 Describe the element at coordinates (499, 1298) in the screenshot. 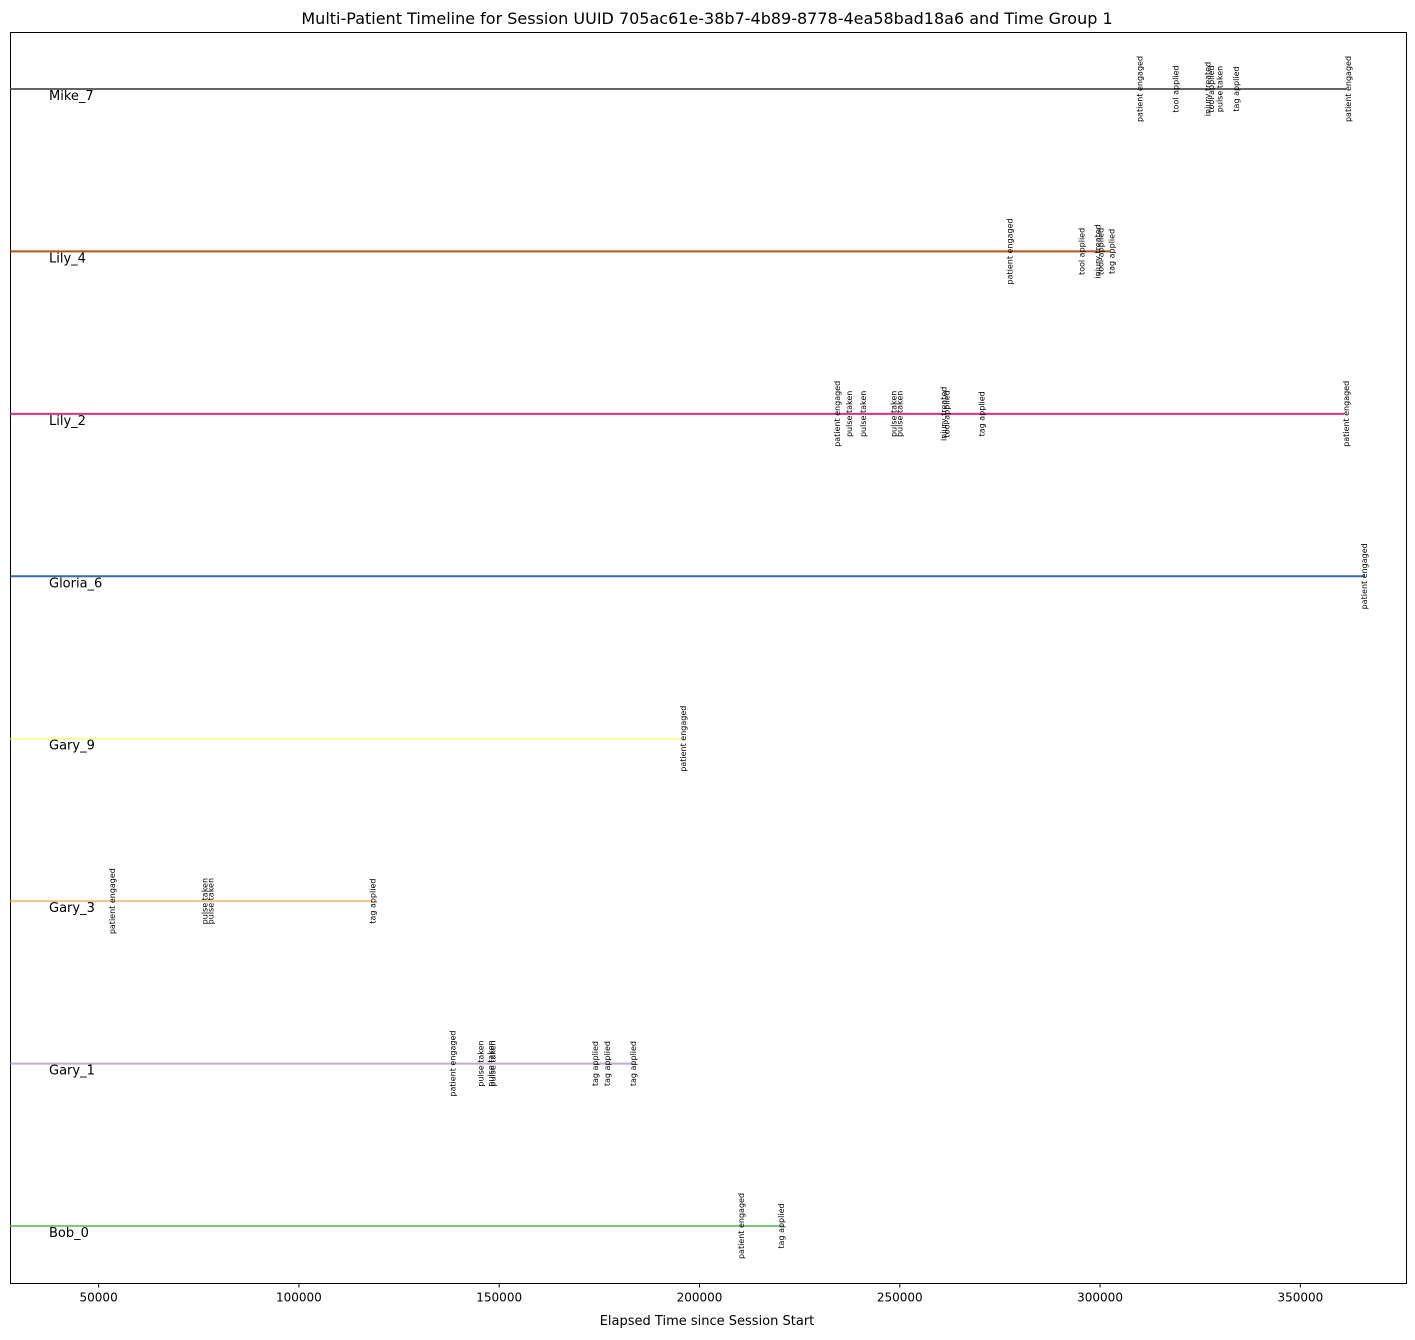

I see `x-tick-label: 150000` at that location.